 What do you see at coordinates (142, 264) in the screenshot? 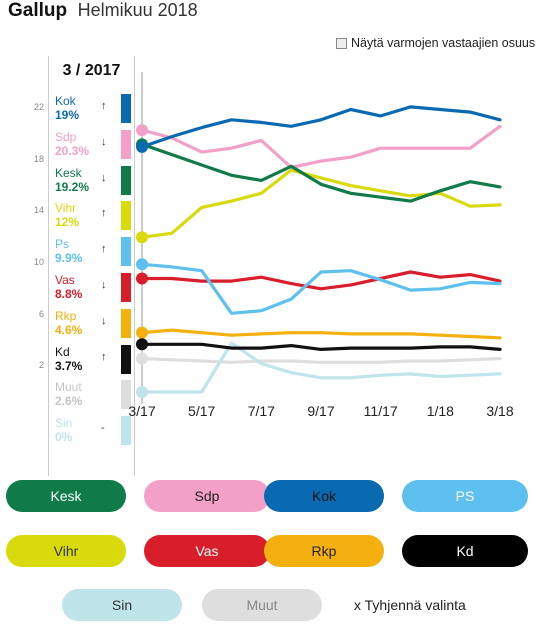
I see `point-ps` at bounding box center [142, 264].